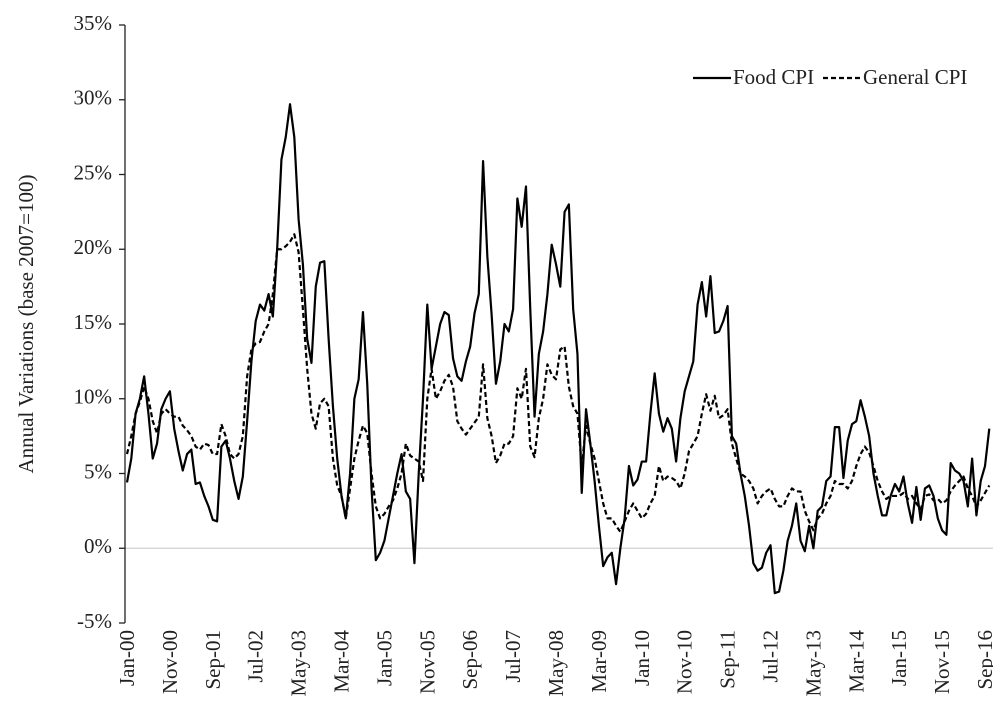 Image resolution: width=993 pixels, height=727 pixels. What do you see at coordinates (599, 661) in the screenshot?
I see `x-tick-label: Mar-09` at bounding box center [599, 661].